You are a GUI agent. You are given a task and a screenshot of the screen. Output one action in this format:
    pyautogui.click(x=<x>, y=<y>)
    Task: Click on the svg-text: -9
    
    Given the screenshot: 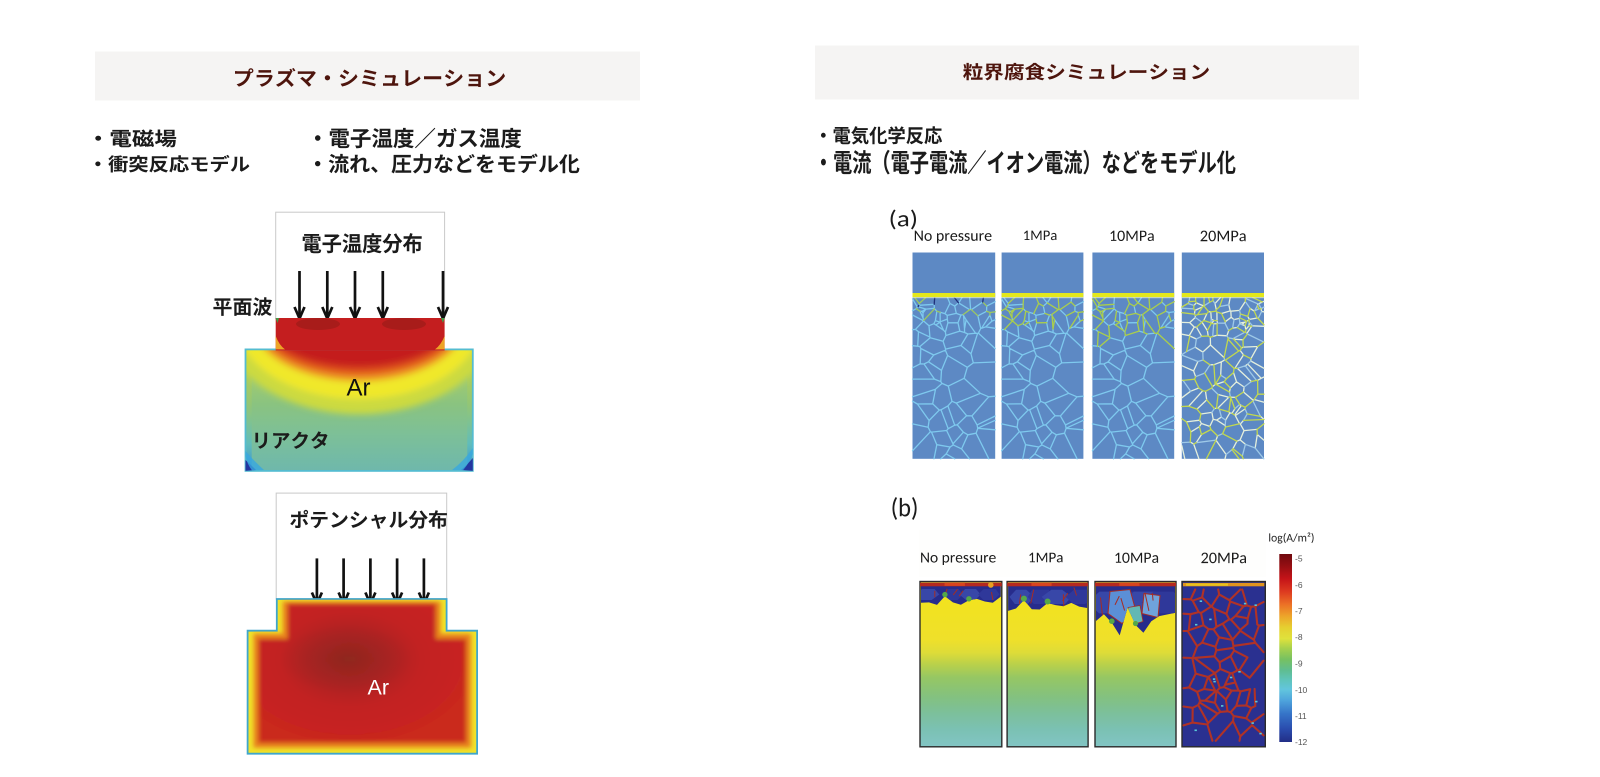 What is the action you would take?
    pyautogui.click(x=1299, y=664)
    